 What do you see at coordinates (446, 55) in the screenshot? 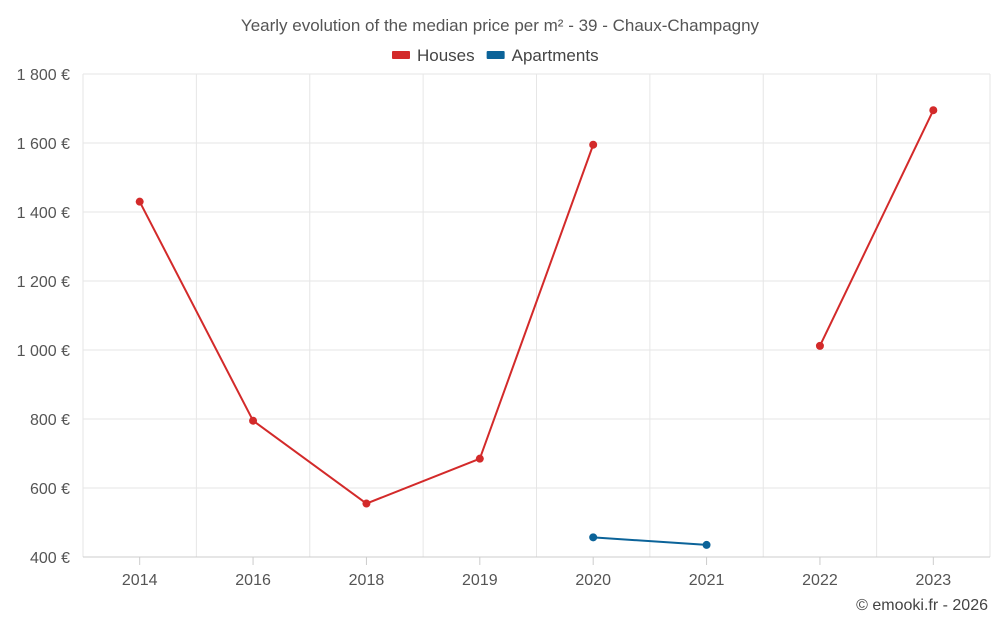
I see `legend-label: Houses` at bounding box center [446, 55].